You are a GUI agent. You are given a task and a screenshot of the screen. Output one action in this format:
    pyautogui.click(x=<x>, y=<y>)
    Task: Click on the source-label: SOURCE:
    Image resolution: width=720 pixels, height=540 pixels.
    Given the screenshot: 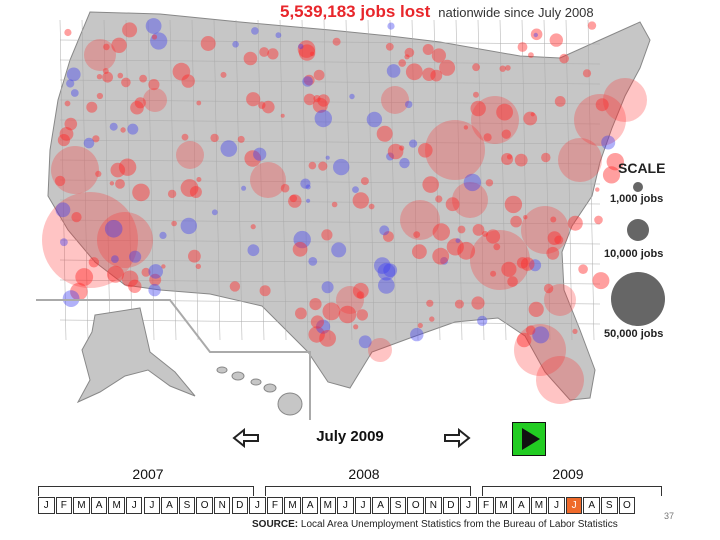 What is the action you would take?
    pyautogui.click(x=275, y=524)
    